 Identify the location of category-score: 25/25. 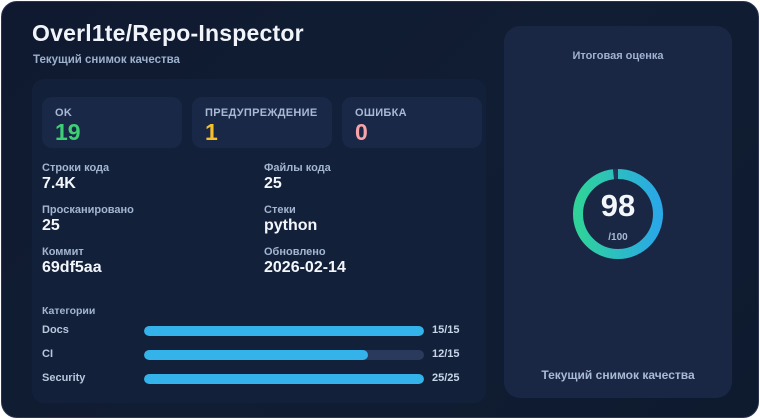
(446, 378).